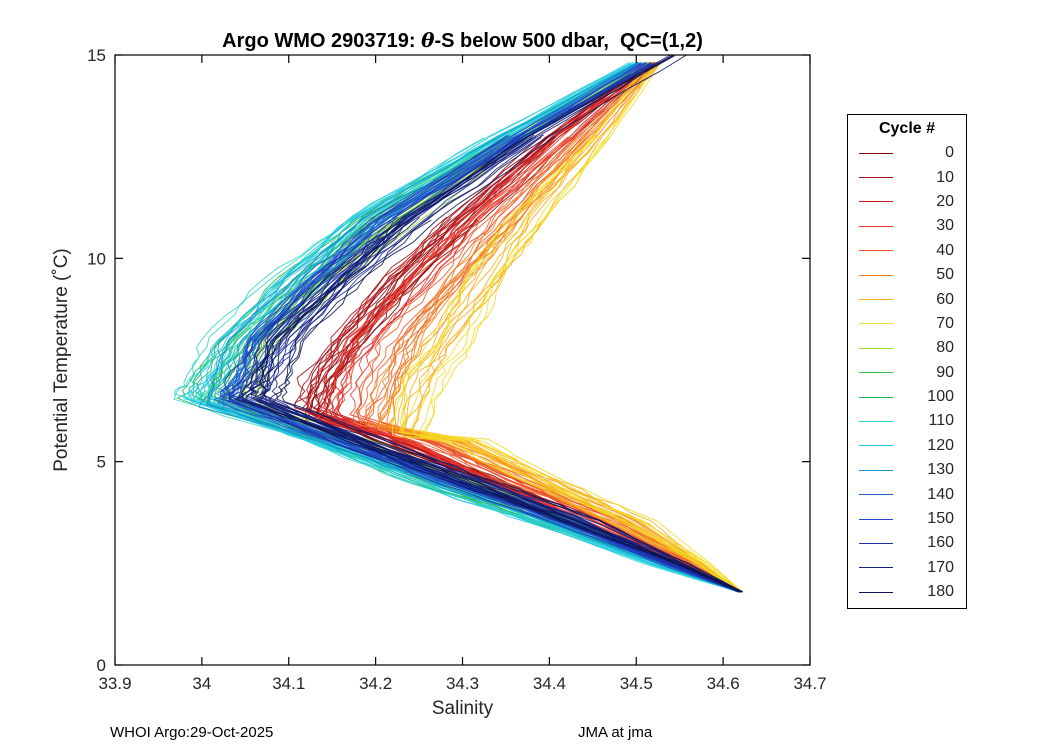  What do you see at coordinates (615, 732) in the screenshot?
I see `footer-credit-jma: JMA at jma` at bounding box center [615, 732].